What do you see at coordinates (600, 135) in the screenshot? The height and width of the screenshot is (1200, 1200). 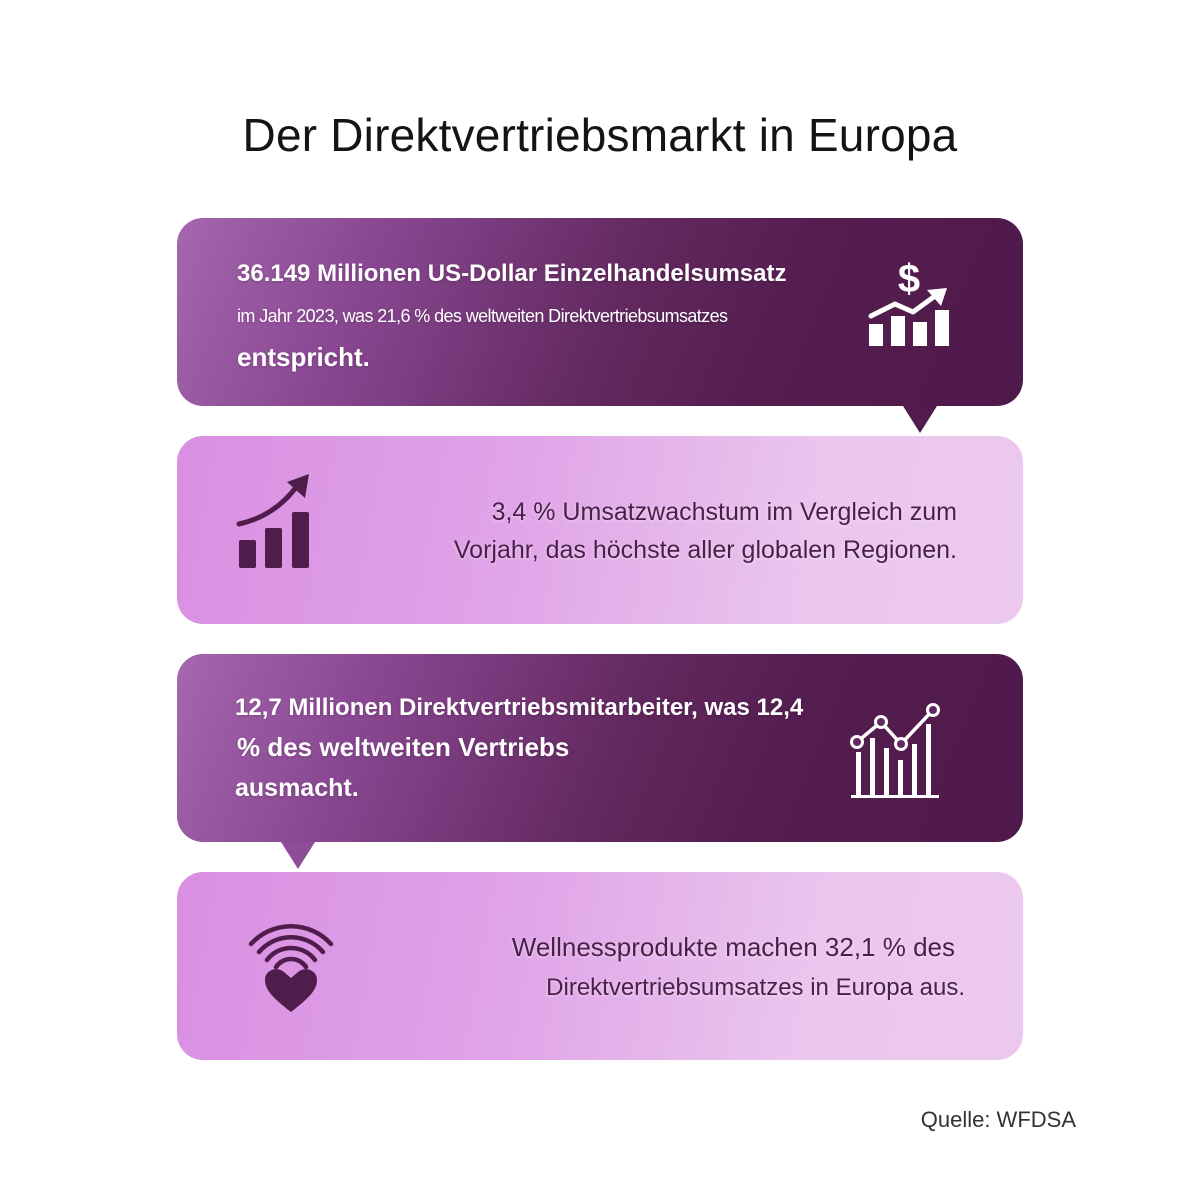 I see `page-title: Der Direktvertriebsmarkt in Europa` at bounding box center [600, 135].